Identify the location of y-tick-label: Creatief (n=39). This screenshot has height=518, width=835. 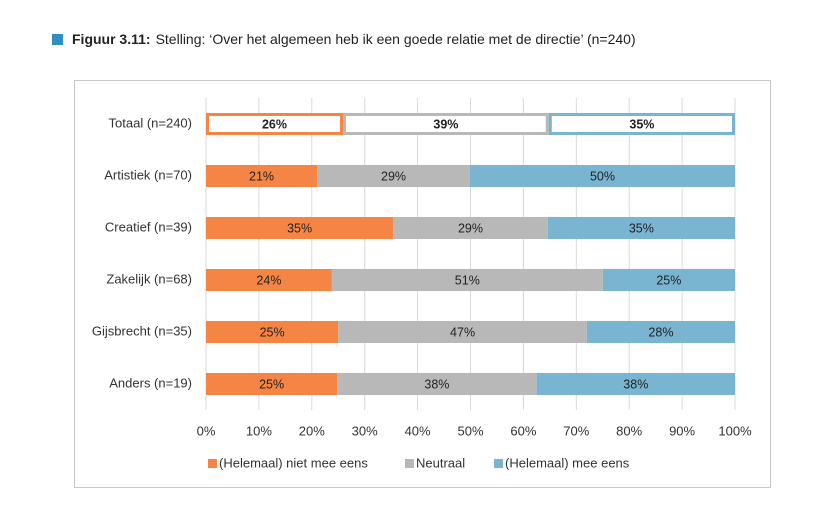
(148, 226).